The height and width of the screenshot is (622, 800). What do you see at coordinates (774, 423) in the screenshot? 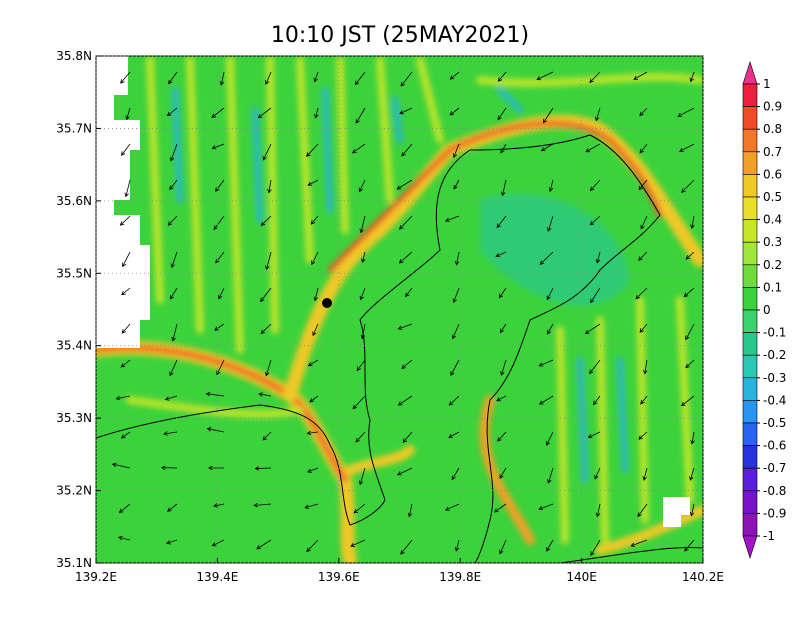
I see `colorbar-label: -0.5` at bounding box center [774, 423].